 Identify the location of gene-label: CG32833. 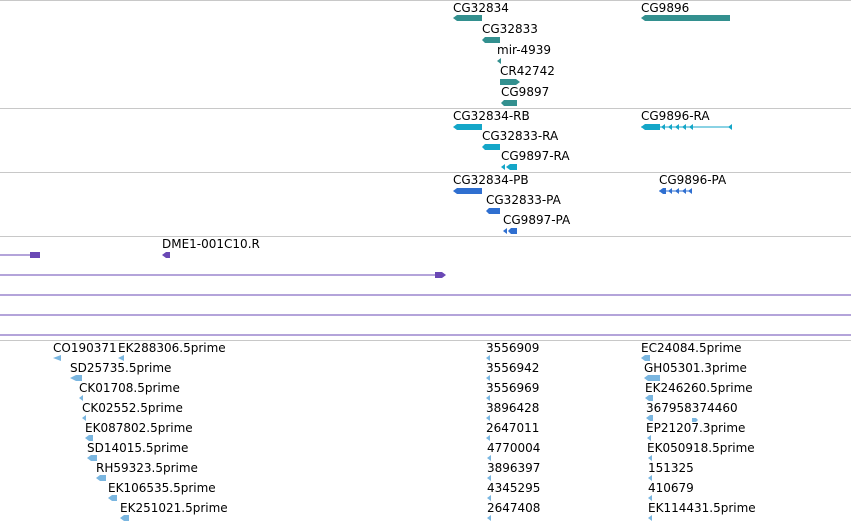
(510, 29).